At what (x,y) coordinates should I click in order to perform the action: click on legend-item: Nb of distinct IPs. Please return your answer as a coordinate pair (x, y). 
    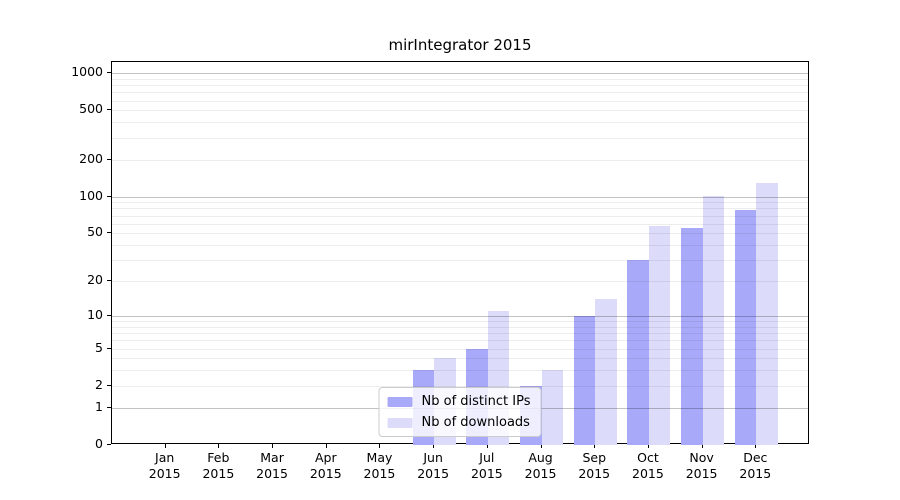
    Looking at the image, I should click on (458, 401).